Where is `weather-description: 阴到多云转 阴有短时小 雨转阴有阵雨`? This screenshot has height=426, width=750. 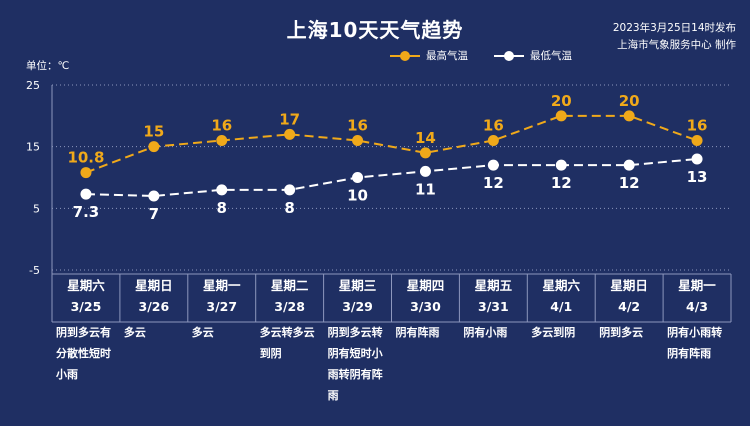 weather-description: 阴到多云转 阴有短时小 雨转阴有阵雨 is located at coordinates (361, 364).